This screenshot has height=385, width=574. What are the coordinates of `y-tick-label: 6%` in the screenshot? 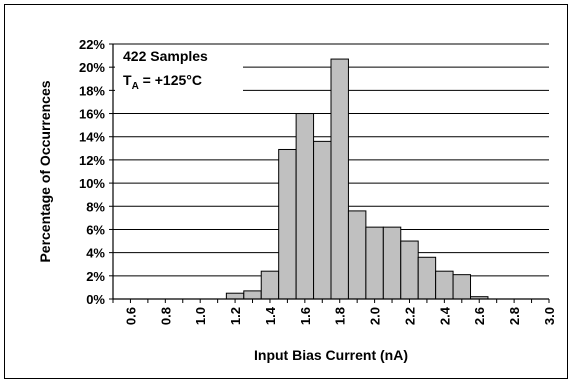 It's located at (95, 229).